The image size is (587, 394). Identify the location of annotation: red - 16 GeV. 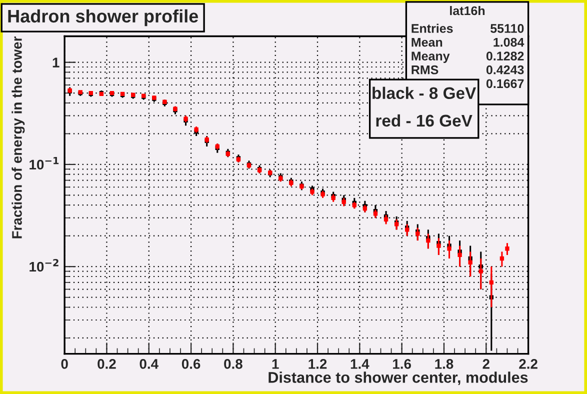
(424, 120).